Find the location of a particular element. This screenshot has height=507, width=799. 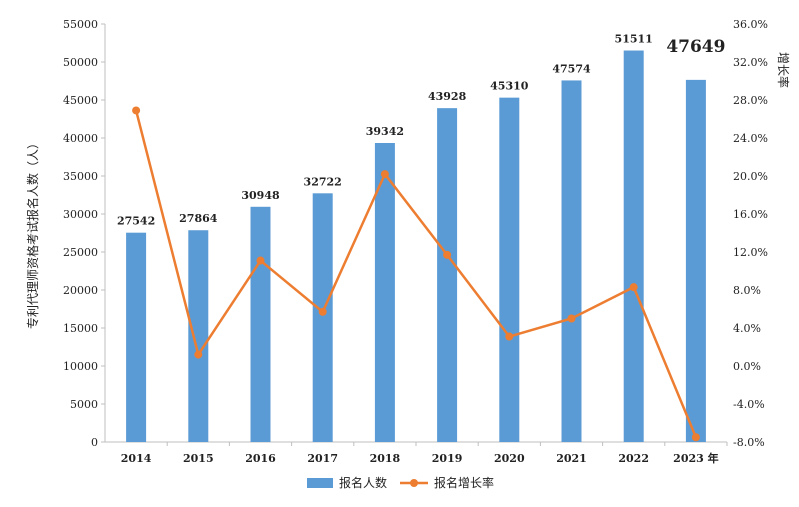

growth-rate-point-2015 is located at coordinates (198, 355).